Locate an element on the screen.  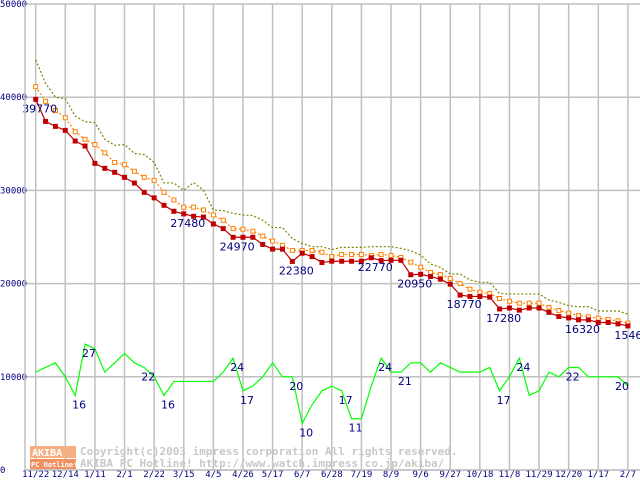
x-tick-label: 12/20 is located at coordinates (568, 475).